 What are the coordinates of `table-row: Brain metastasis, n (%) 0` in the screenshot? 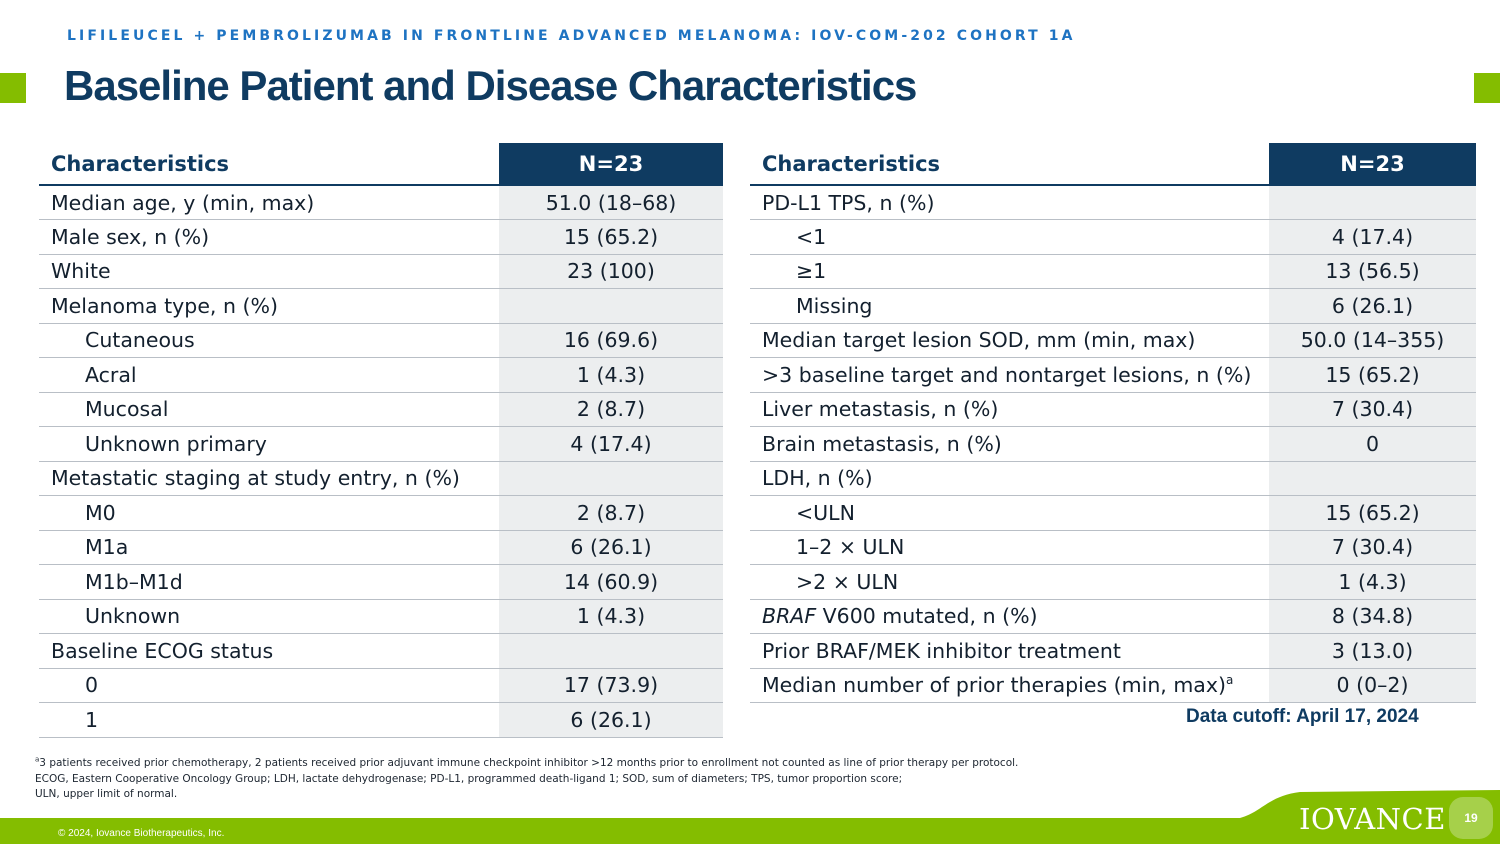 It's located at (1113, 444).